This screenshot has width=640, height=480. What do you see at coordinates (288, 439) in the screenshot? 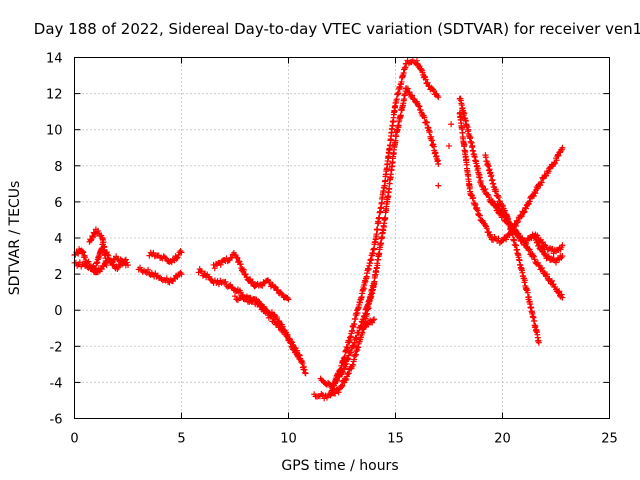
I see `x-tick-label: 10` at bounding box center [288, 439].